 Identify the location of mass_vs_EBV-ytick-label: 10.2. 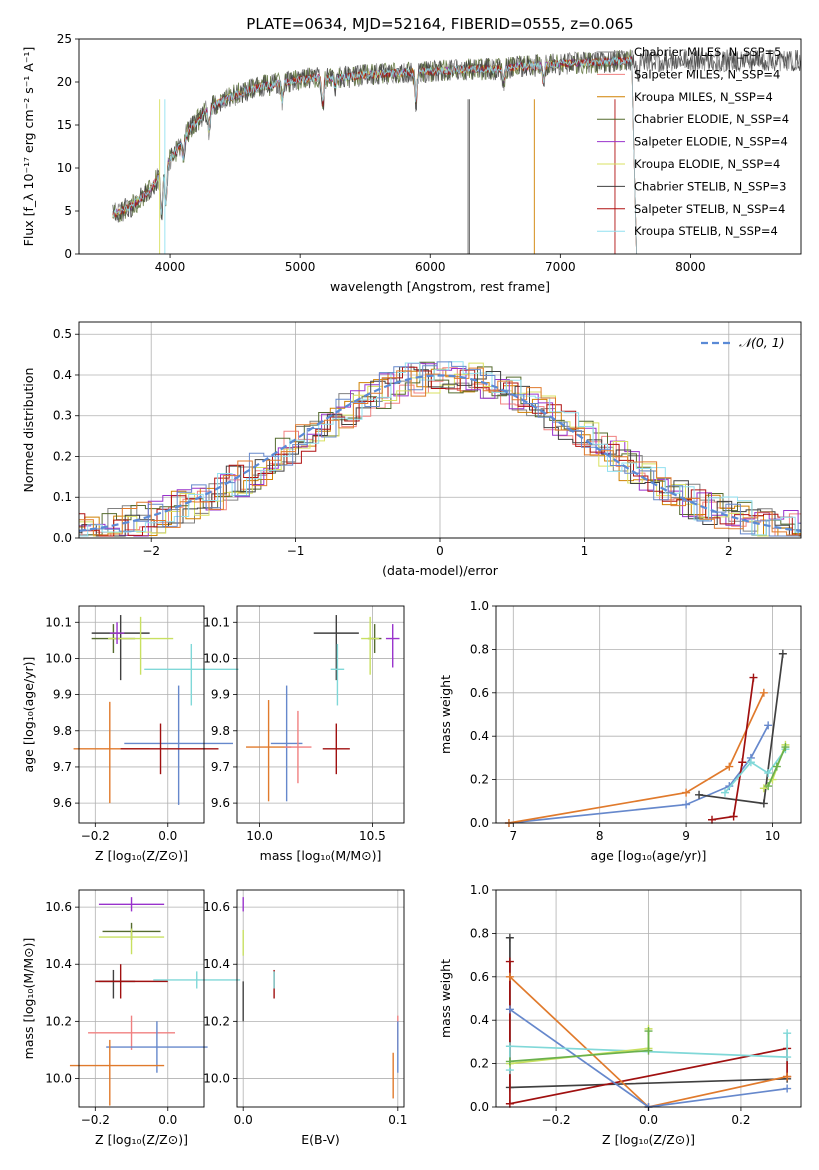
(216, 1021).